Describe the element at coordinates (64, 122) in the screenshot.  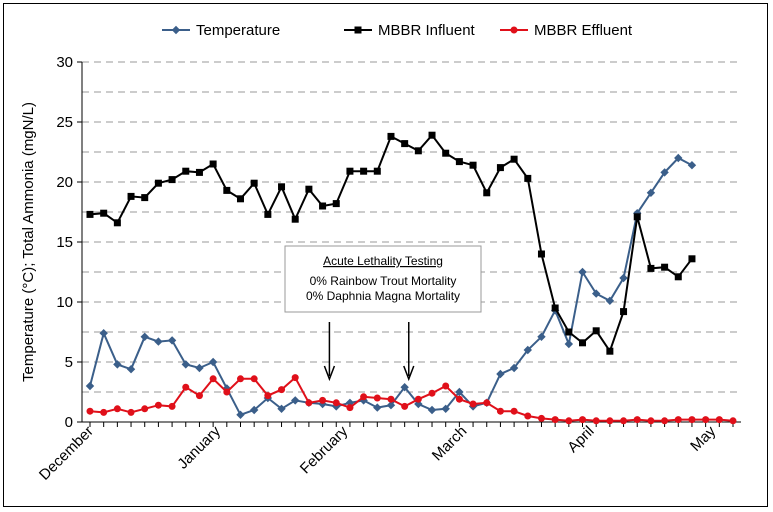
I see `y-tick-label: 25` at that location.